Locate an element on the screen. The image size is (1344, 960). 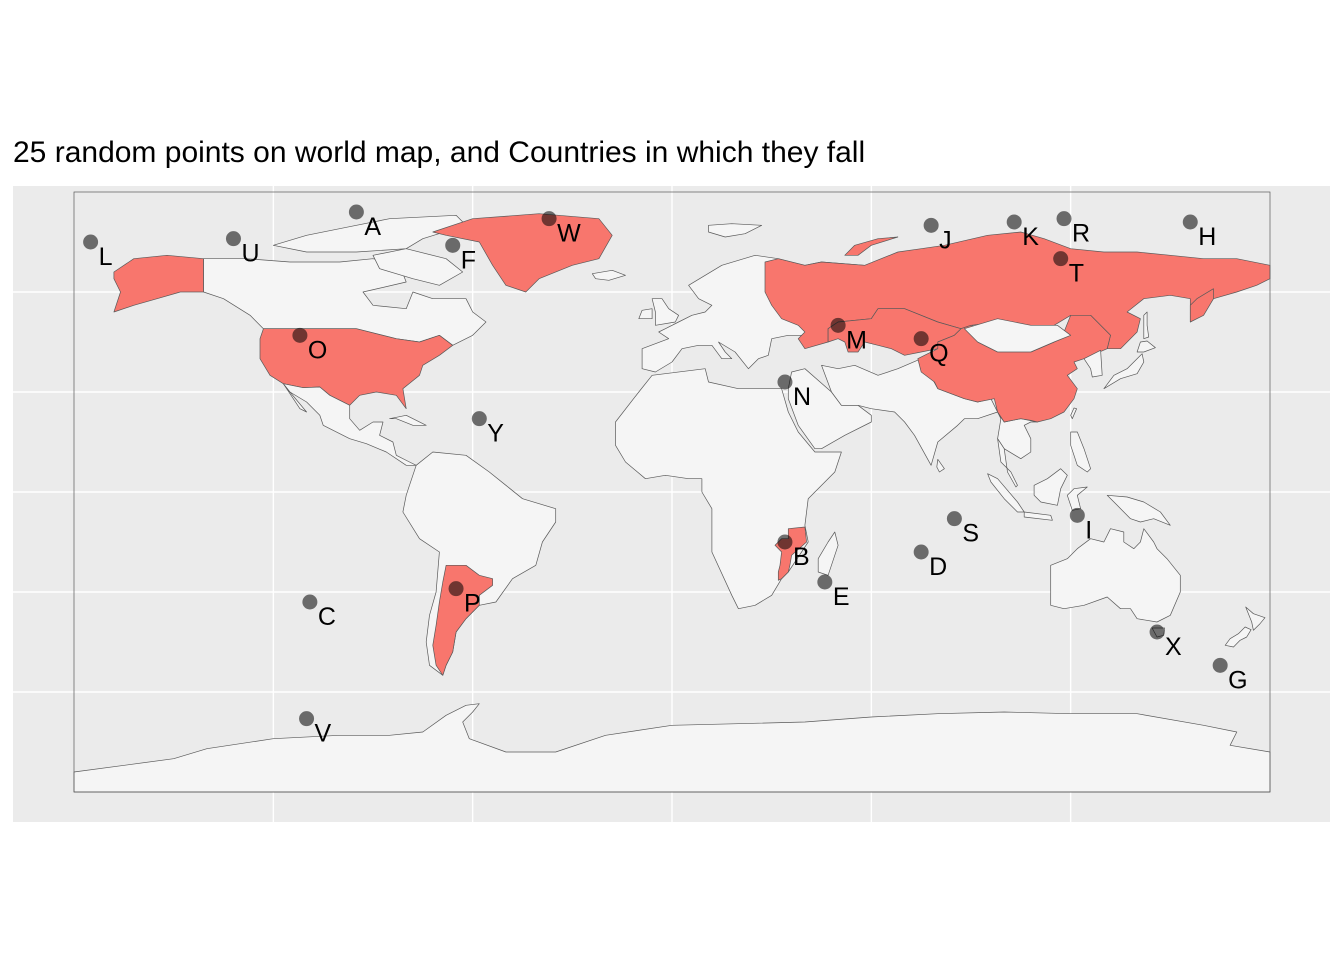
land-philippines is located at coordinates (1080, 452).